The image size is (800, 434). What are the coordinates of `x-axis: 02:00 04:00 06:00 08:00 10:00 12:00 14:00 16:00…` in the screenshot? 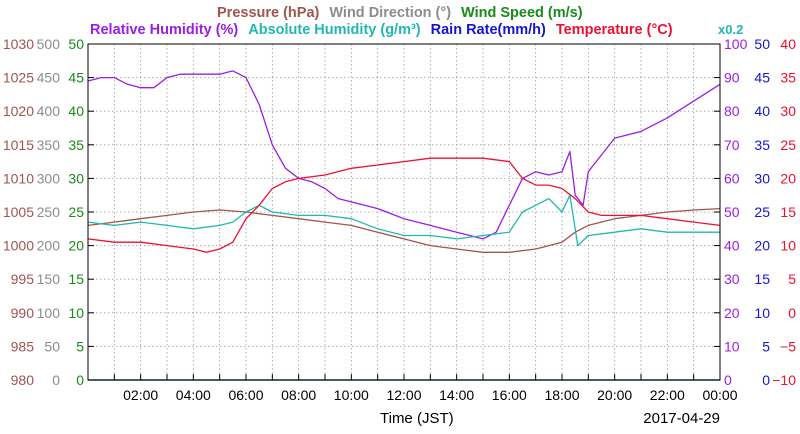 It's located at (425, 388).